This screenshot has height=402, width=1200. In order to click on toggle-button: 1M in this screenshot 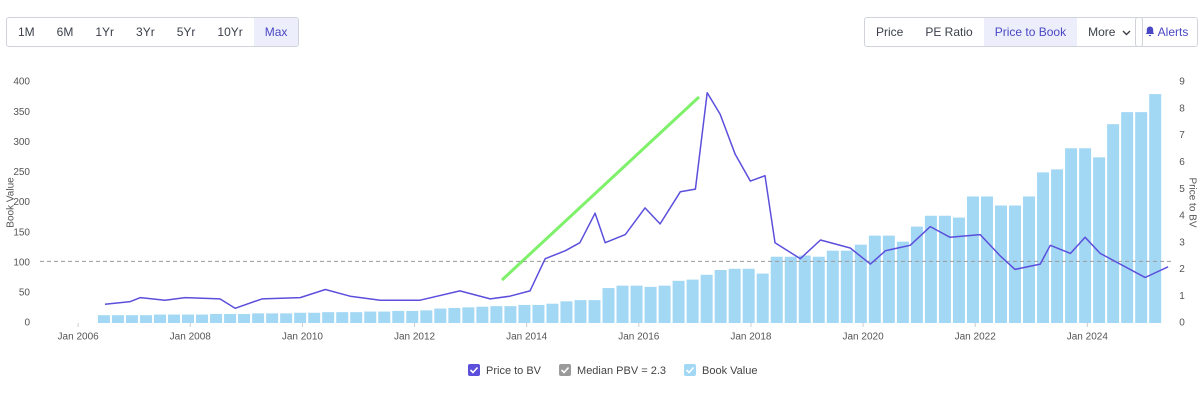, I will do `click(26, 32)`.